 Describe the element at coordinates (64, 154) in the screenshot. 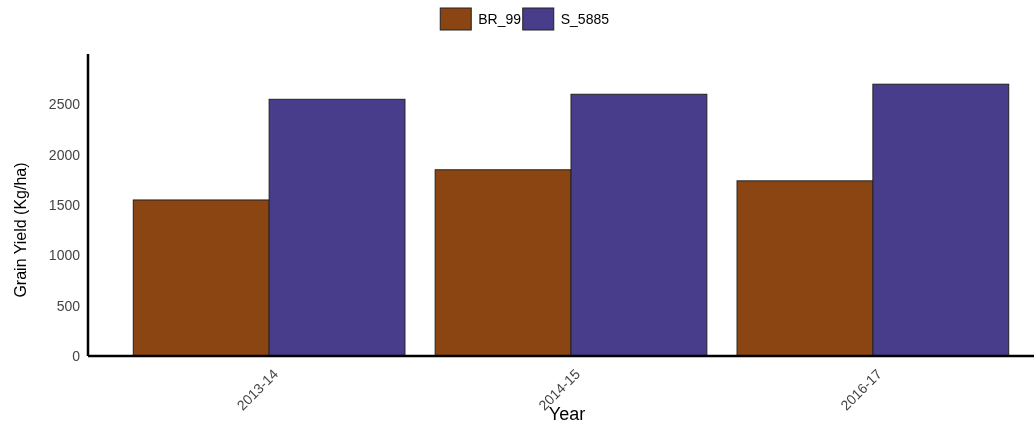

I see `y-tick-label: 2000` at that location.